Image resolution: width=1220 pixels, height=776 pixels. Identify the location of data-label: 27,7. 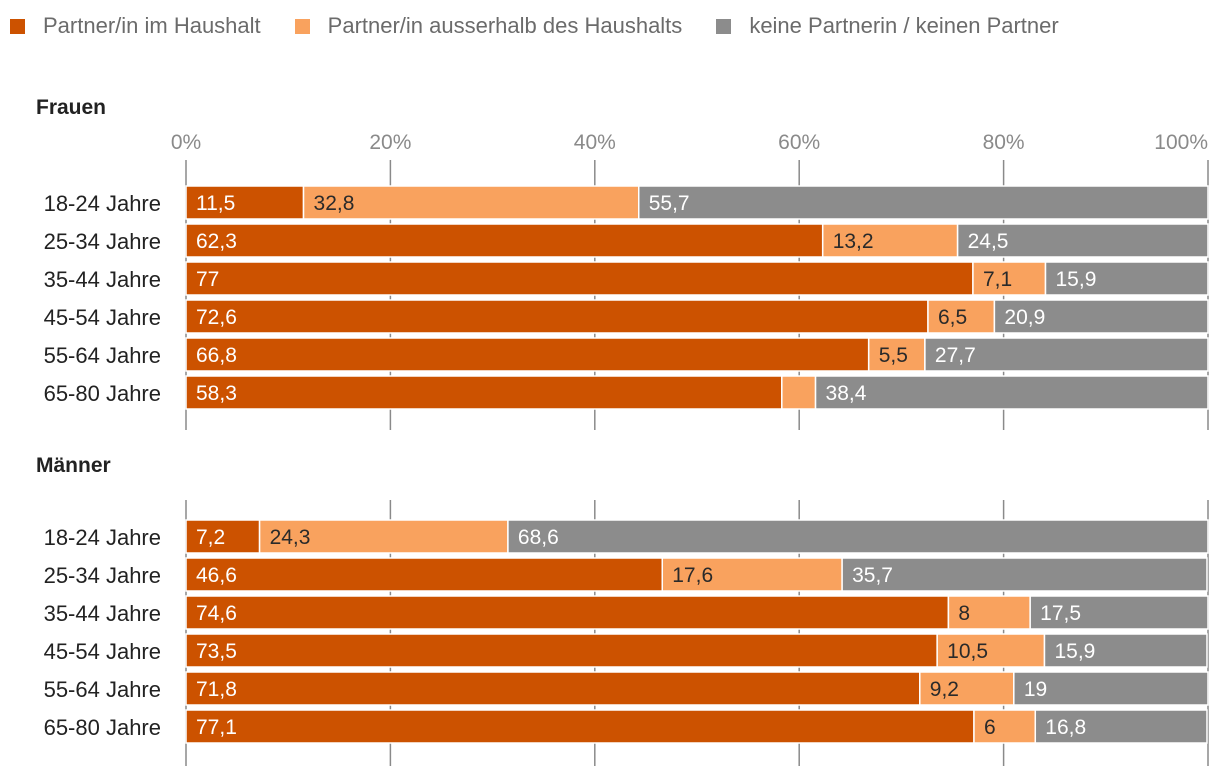
(955, 355).